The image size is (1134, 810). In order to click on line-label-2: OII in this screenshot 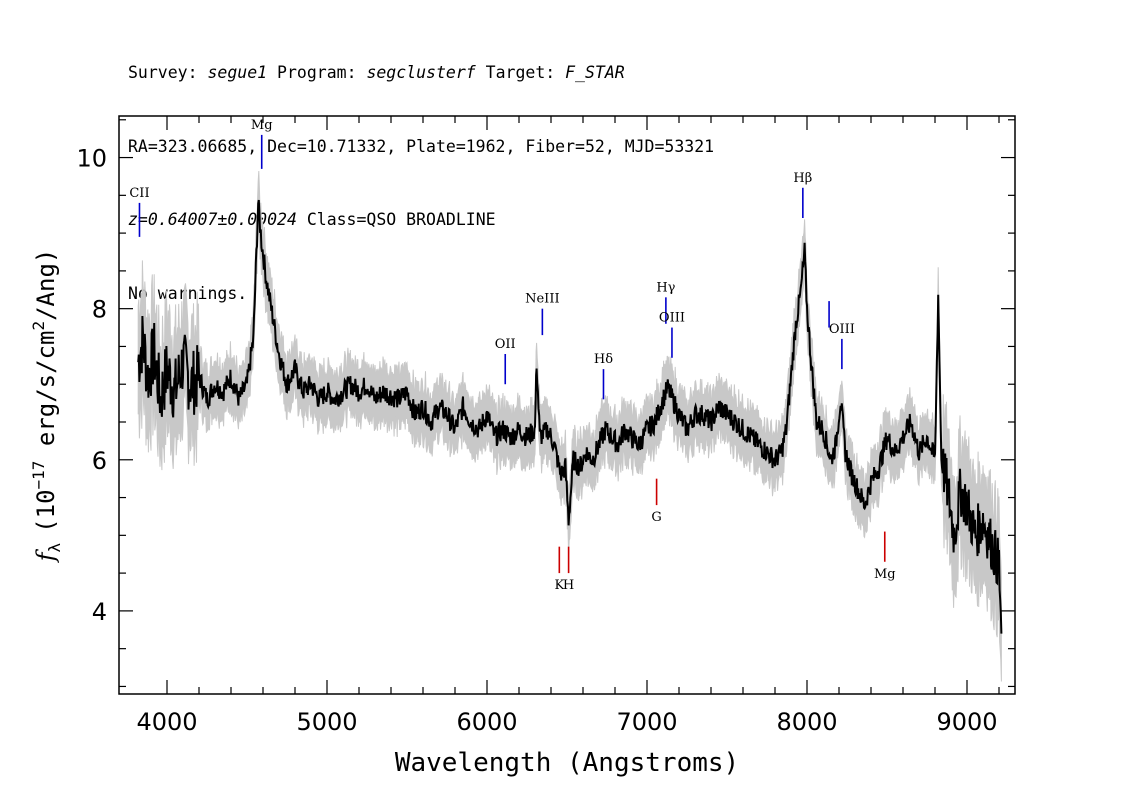, I will do `click(505, 344)`.